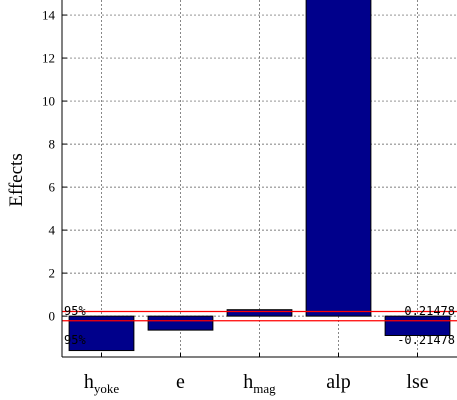 This screenshot has height=400, width=457. I want to click on x-tick-labels: hyoke e hmag alp lse, so click(256, 374).